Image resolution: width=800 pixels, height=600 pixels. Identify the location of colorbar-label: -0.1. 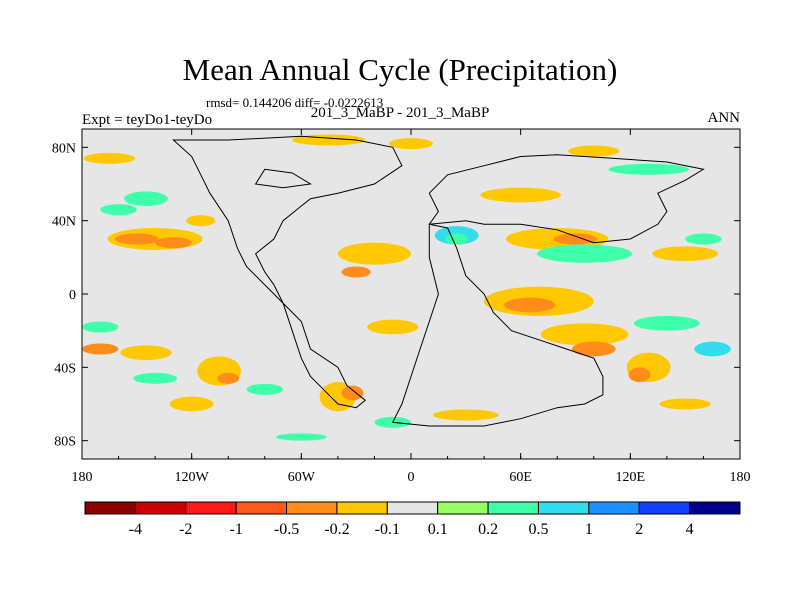
(387, 529).